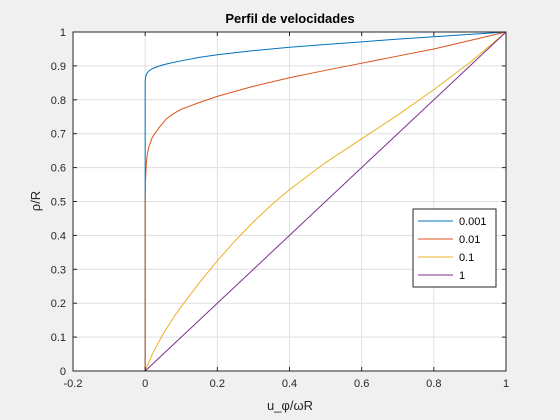 This screenshot has width=560, height=420. I want to click on legend: 0.001 0.01 0.1 1, so click(454, 248).